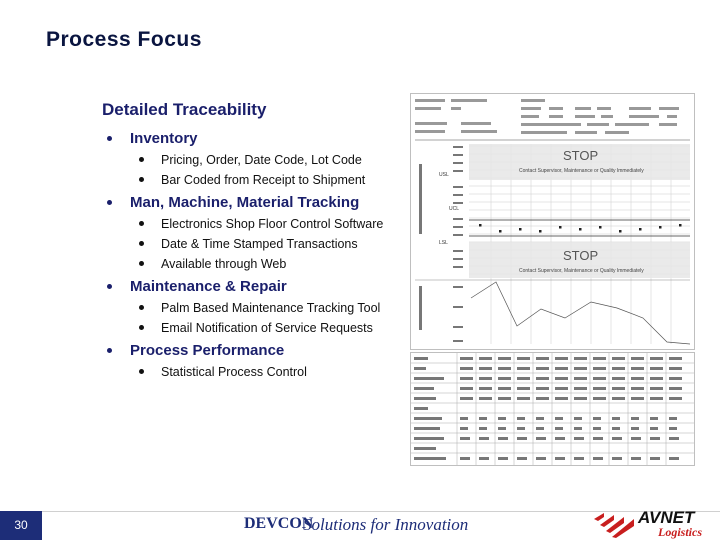 The image size is (720, 540). Describe the element at coordinates (252, 264) in the screenshot. I see `sub-bullet: Available through Web` at that location.